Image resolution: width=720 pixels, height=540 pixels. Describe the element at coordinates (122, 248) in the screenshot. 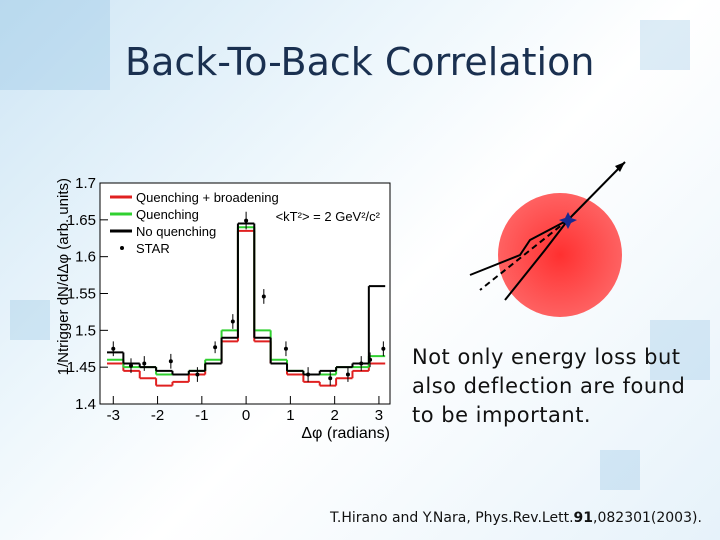

I see `legend-marker` at that location.